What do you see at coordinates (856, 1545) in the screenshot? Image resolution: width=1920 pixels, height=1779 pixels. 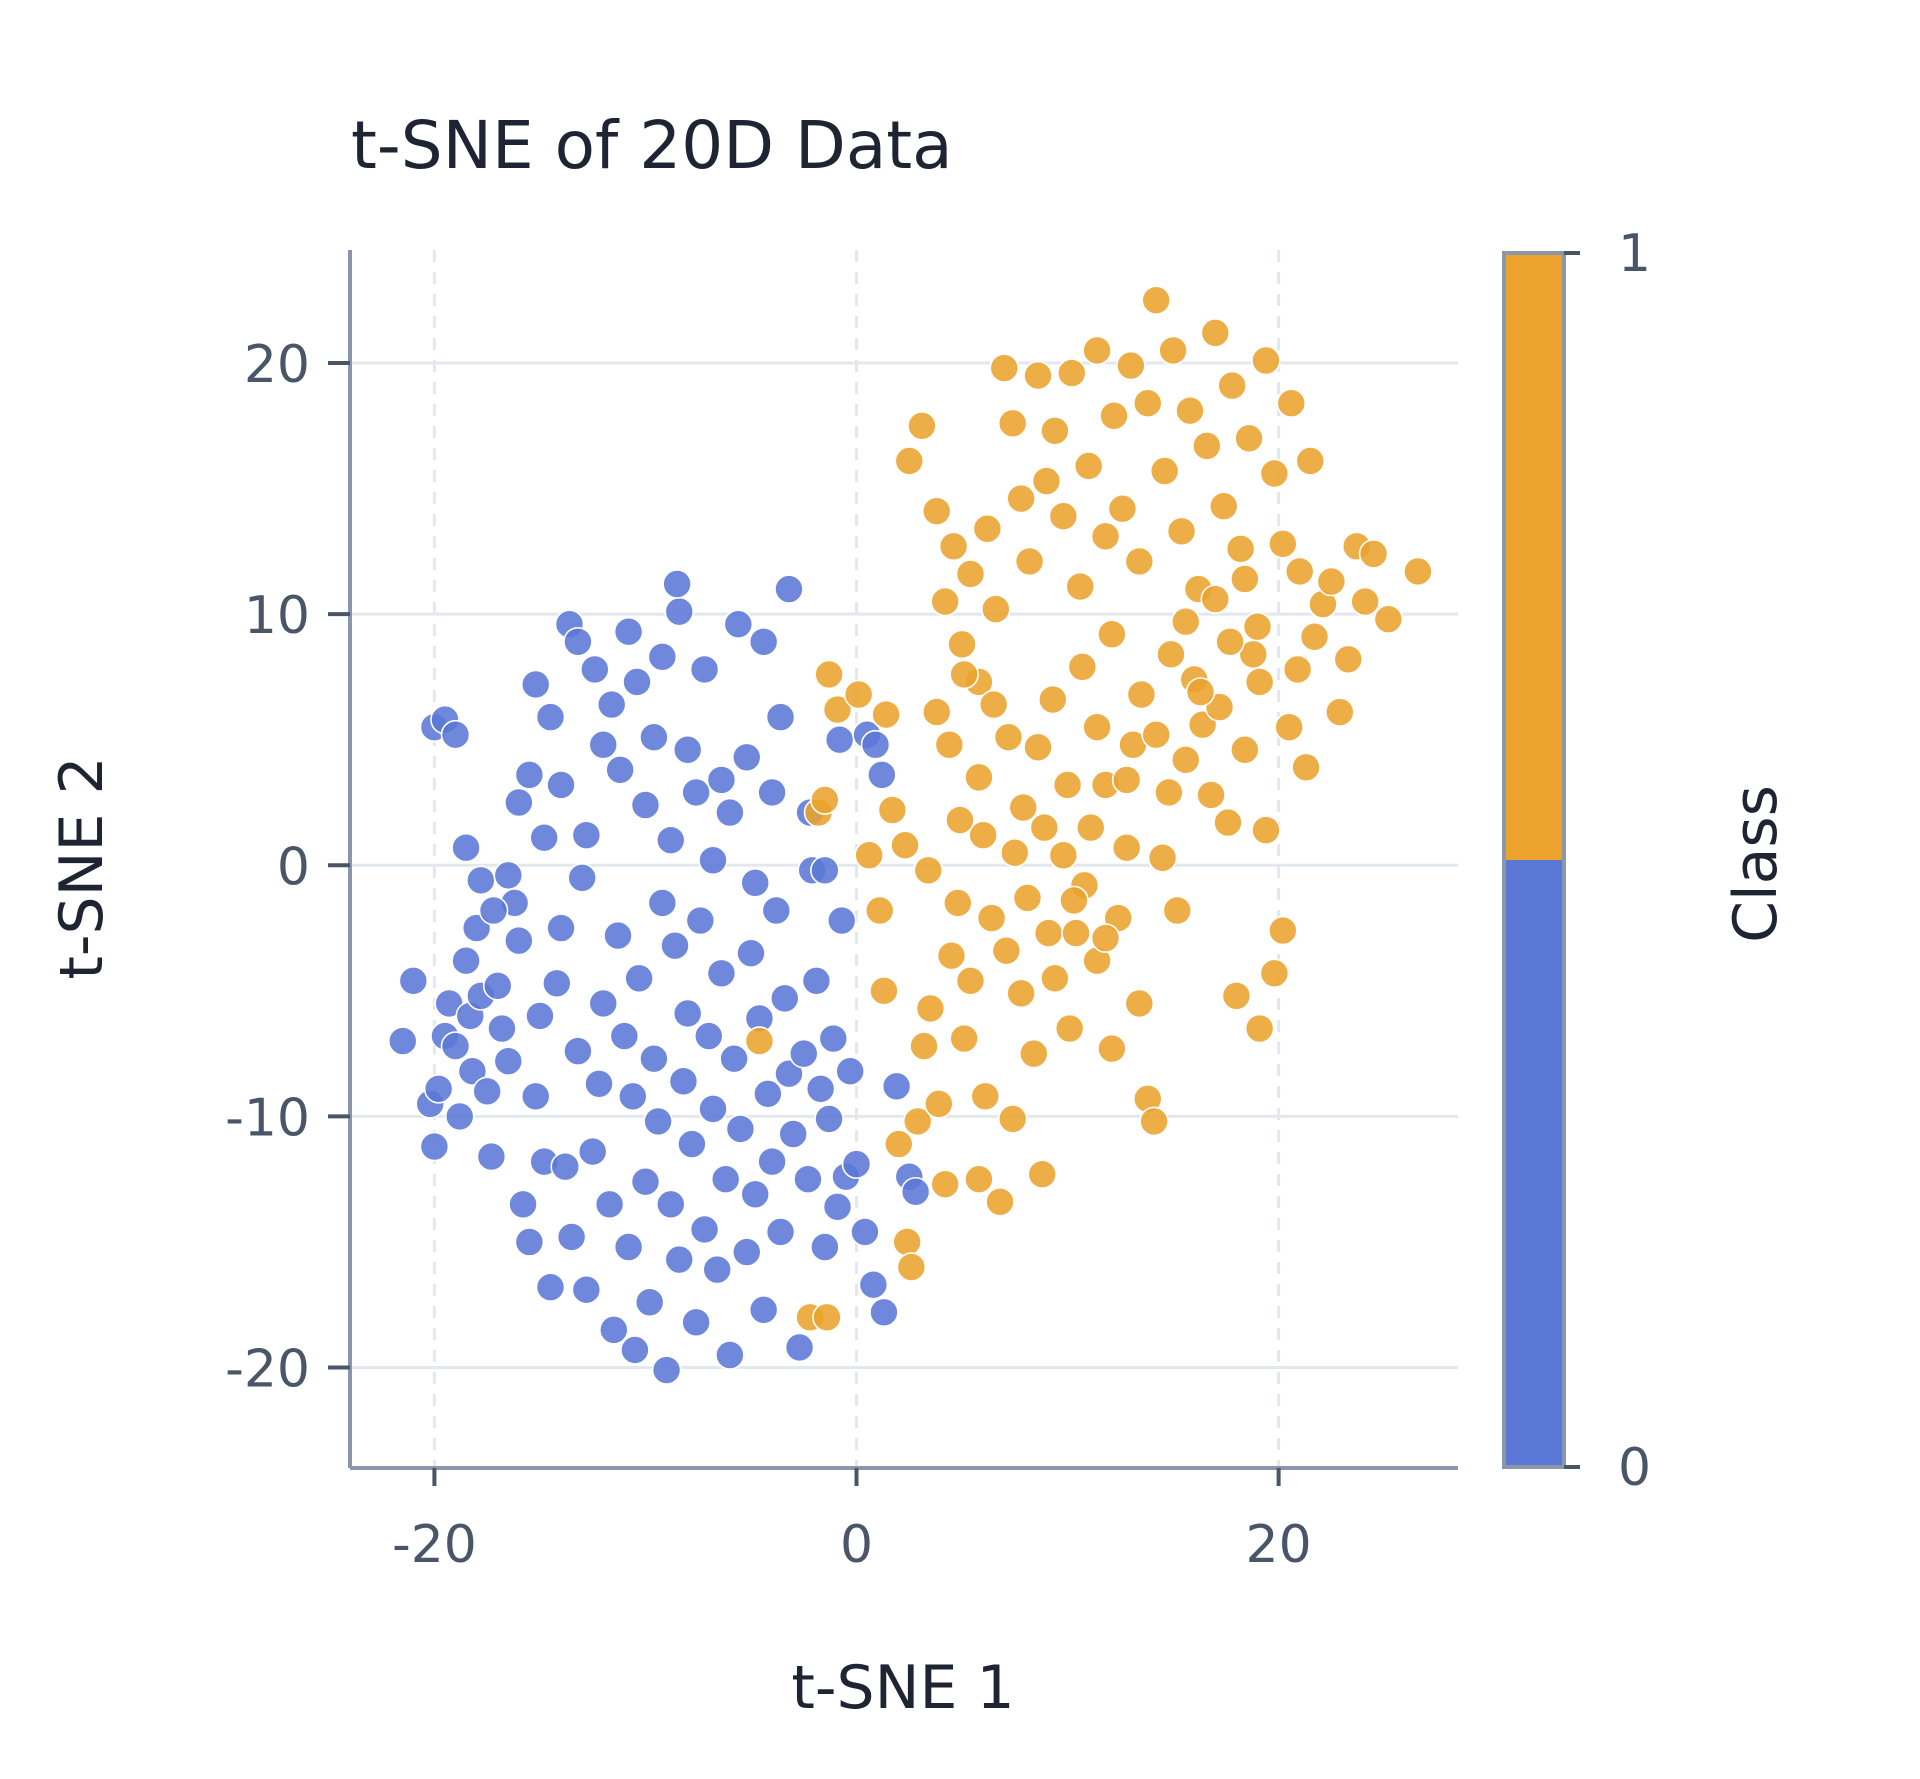 I see `x-tick-label-1: 0` at bounding box center [856, 1545].